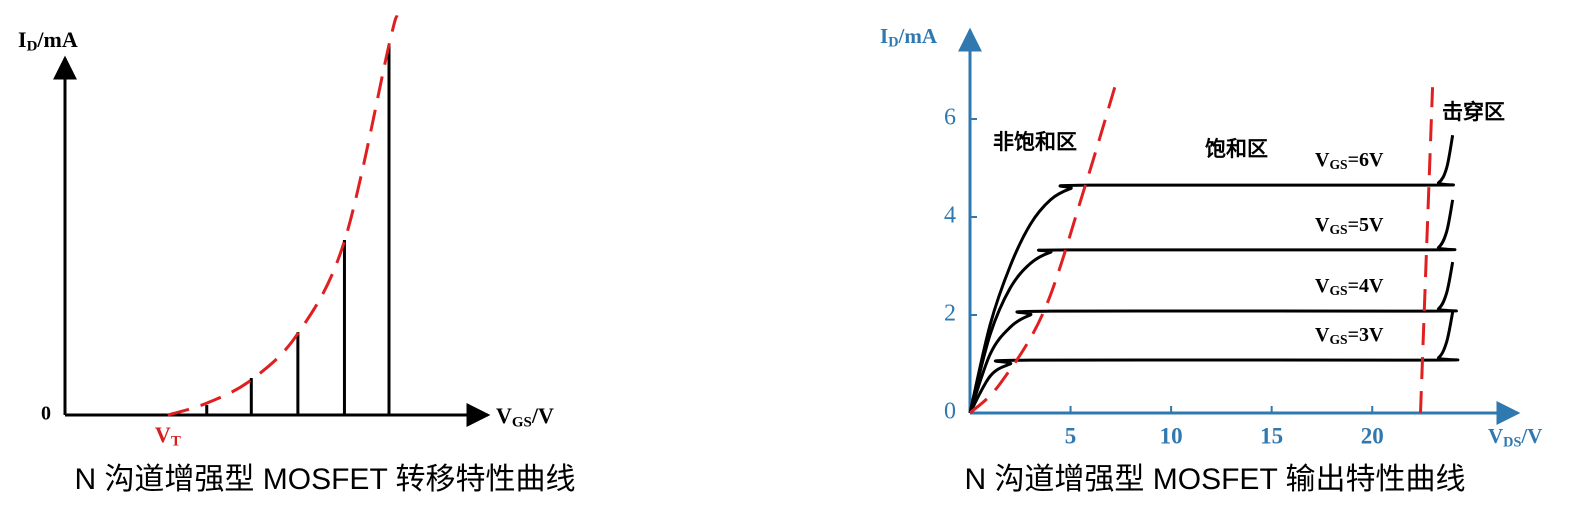  I want to click on y-tick-label: 4, so click(950, 216).